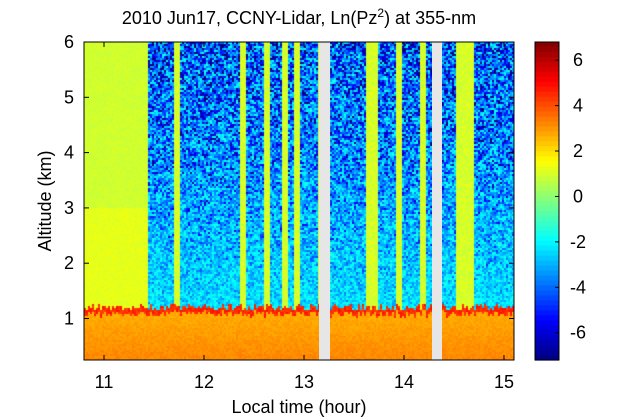  Describe the element at coordinates (380, 201) in the screenshot. I see `data-gaps` at that location.